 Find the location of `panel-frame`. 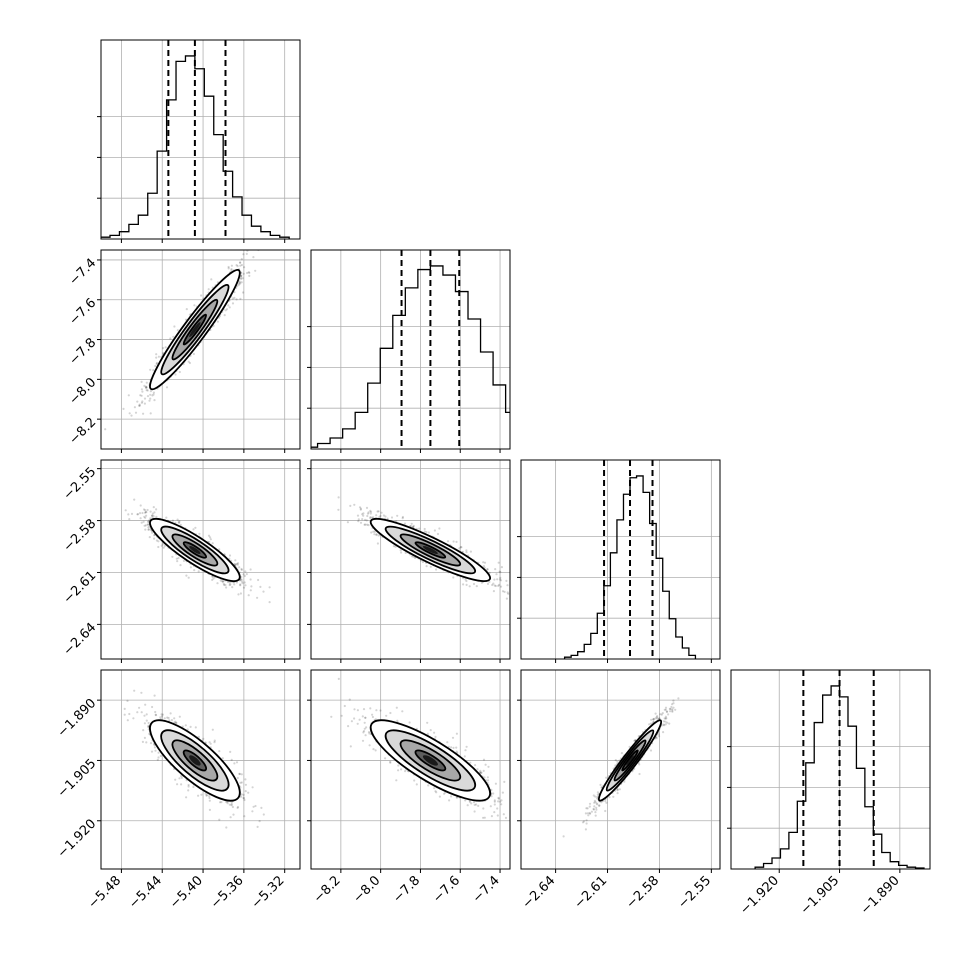

panel-frame is located at coordinates (410, 559).